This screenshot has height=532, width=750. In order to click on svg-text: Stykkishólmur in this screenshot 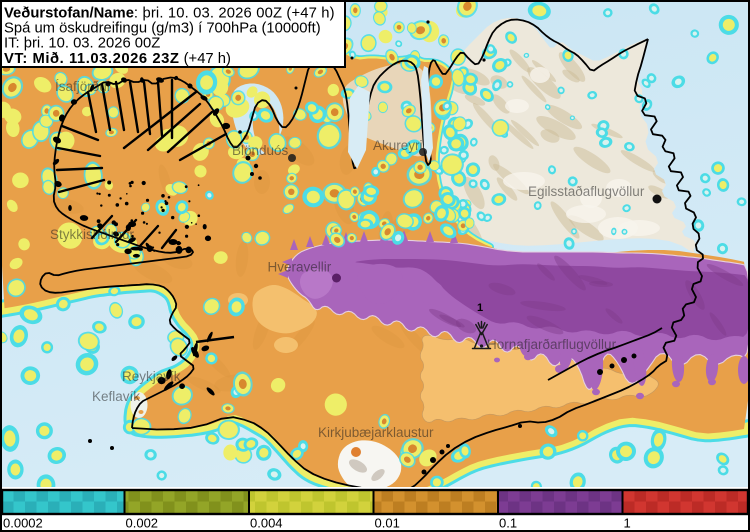, I will do `click(92, 234)`.